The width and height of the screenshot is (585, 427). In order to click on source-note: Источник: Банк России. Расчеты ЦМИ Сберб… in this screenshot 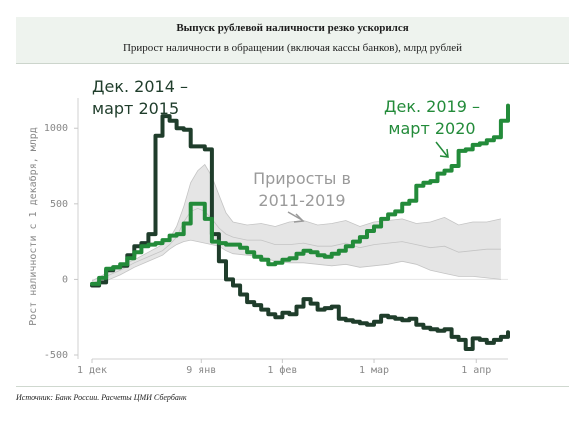, I will do `click(101, 397)`.